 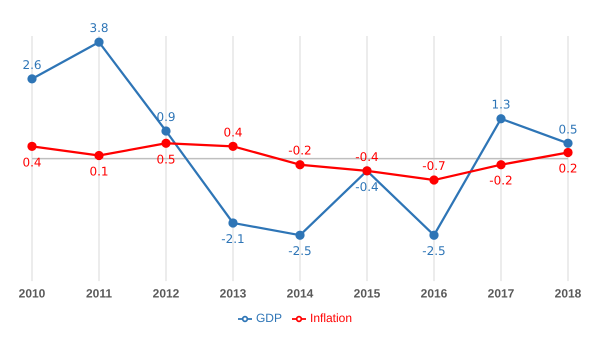 I want to click on data-label: 0.2, so click(x=568, y=168).